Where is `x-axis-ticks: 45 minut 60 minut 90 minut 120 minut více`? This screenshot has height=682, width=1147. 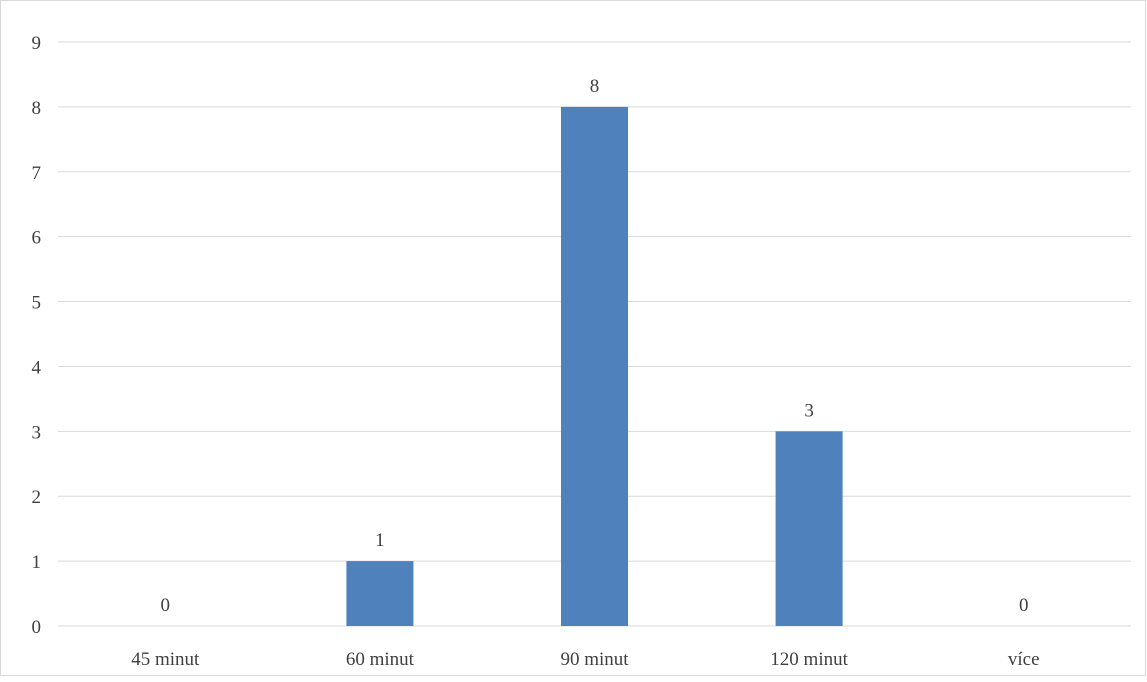 x-axis-ticks: 45 minut 60 minut 90 minut 120 minut více is located at coordinates (585, 659).